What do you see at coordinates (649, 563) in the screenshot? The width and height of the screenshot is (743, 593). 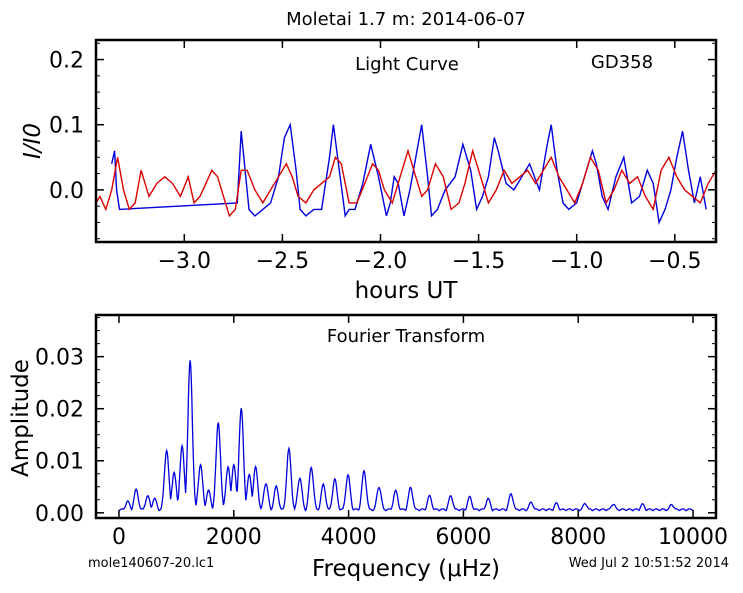 I see `footer-timestamp: Wed Jul 2 10:51:52 2014` at bounding box center [649, 563].